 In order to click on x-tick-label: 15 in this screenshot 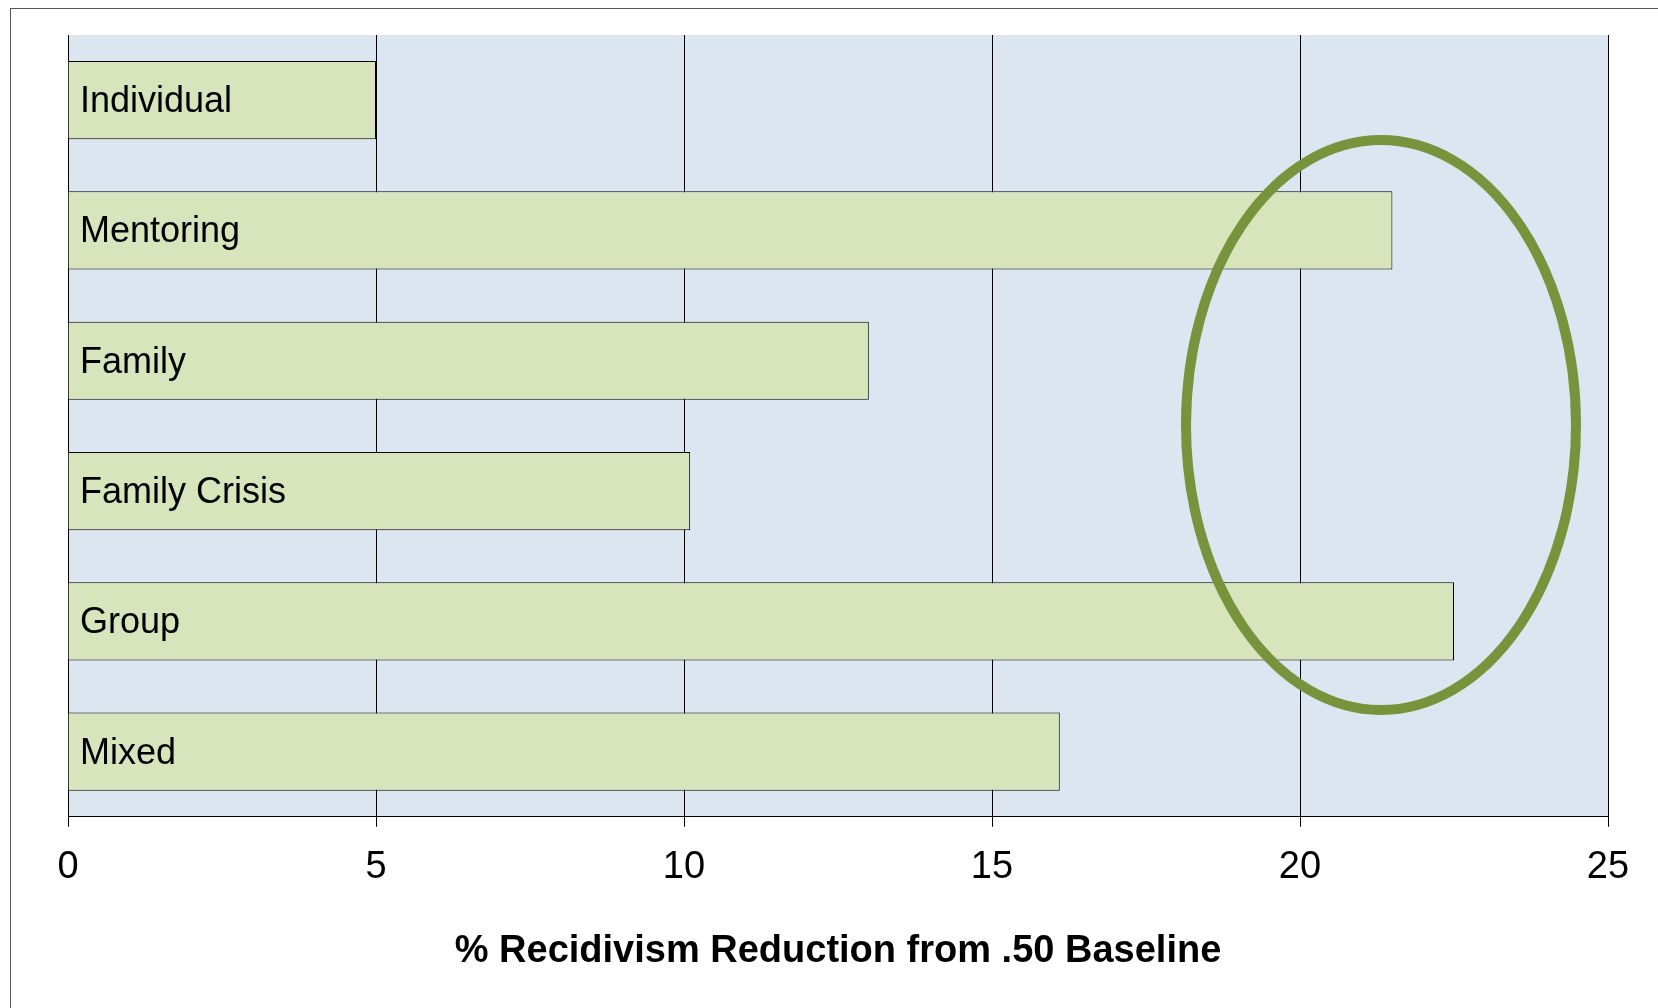, I will do `click(992, 865)`.